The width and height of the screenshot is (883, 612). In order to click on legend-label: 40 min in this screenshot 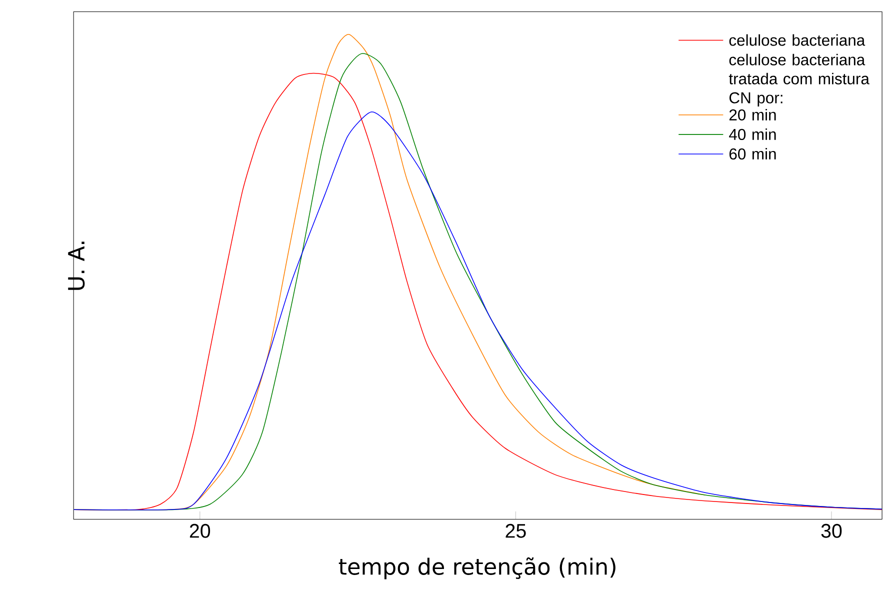, I will do `click(752, 134)`.